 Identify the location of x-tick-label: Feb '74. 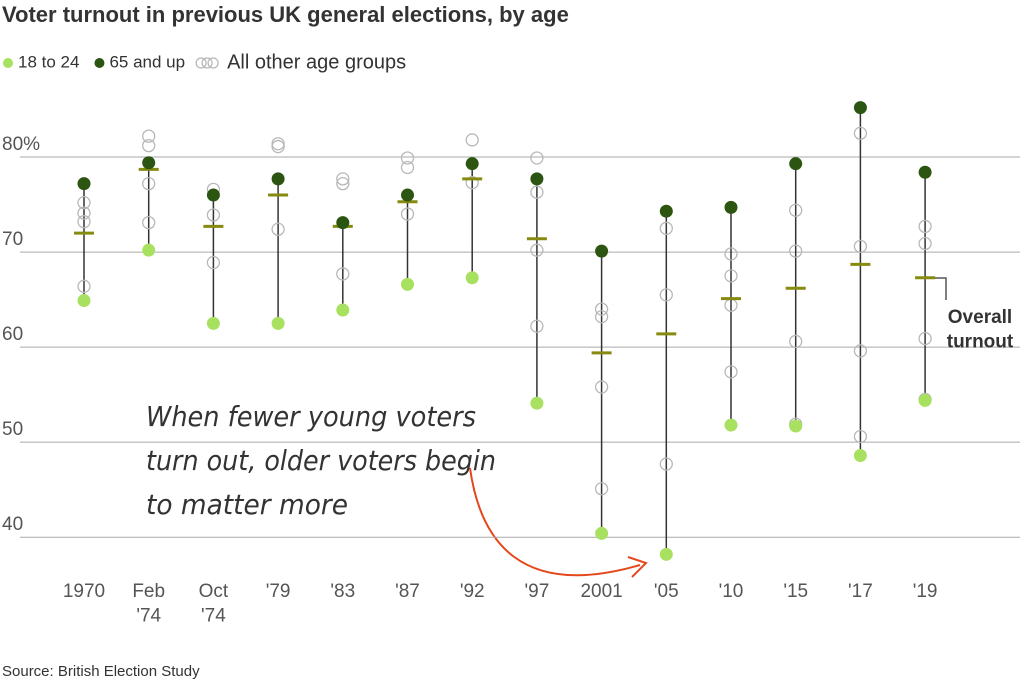
(148, 604).